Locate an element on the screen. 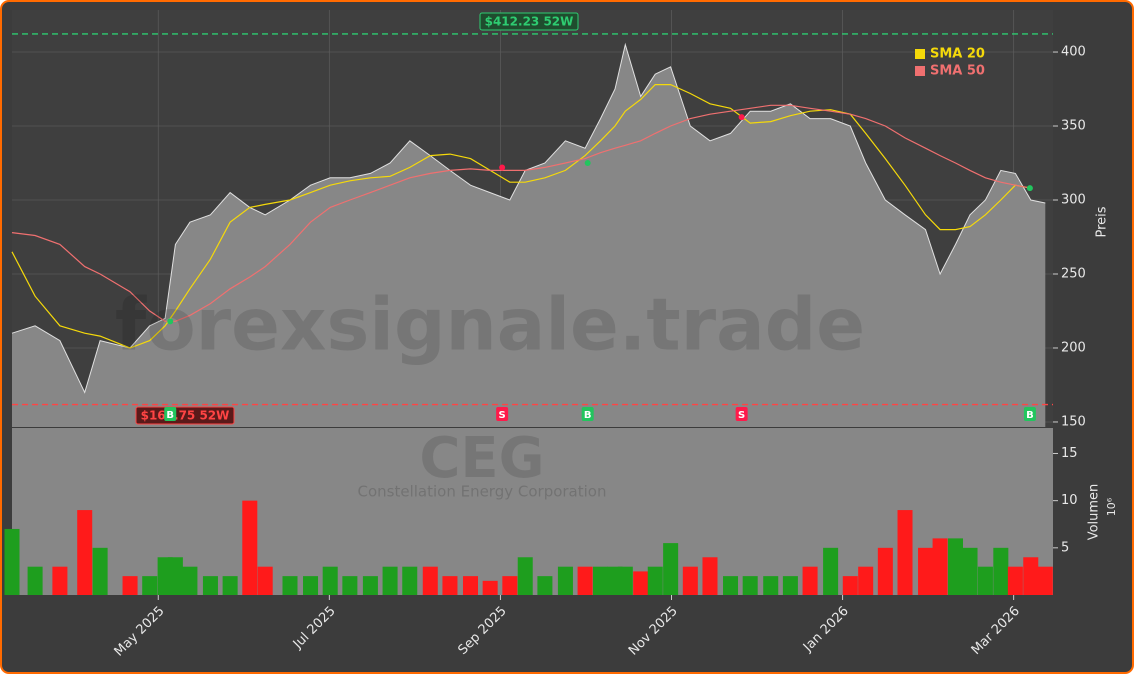 The width and height of the screenshot is (1134, 674). high-label: $412.23 52W is located at coordinates (529, 22).